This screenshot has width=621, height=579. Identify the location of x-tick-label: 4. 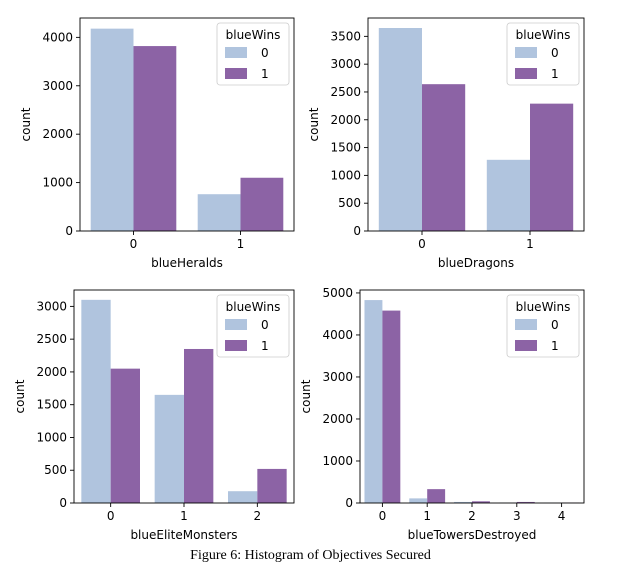
(562, 516).